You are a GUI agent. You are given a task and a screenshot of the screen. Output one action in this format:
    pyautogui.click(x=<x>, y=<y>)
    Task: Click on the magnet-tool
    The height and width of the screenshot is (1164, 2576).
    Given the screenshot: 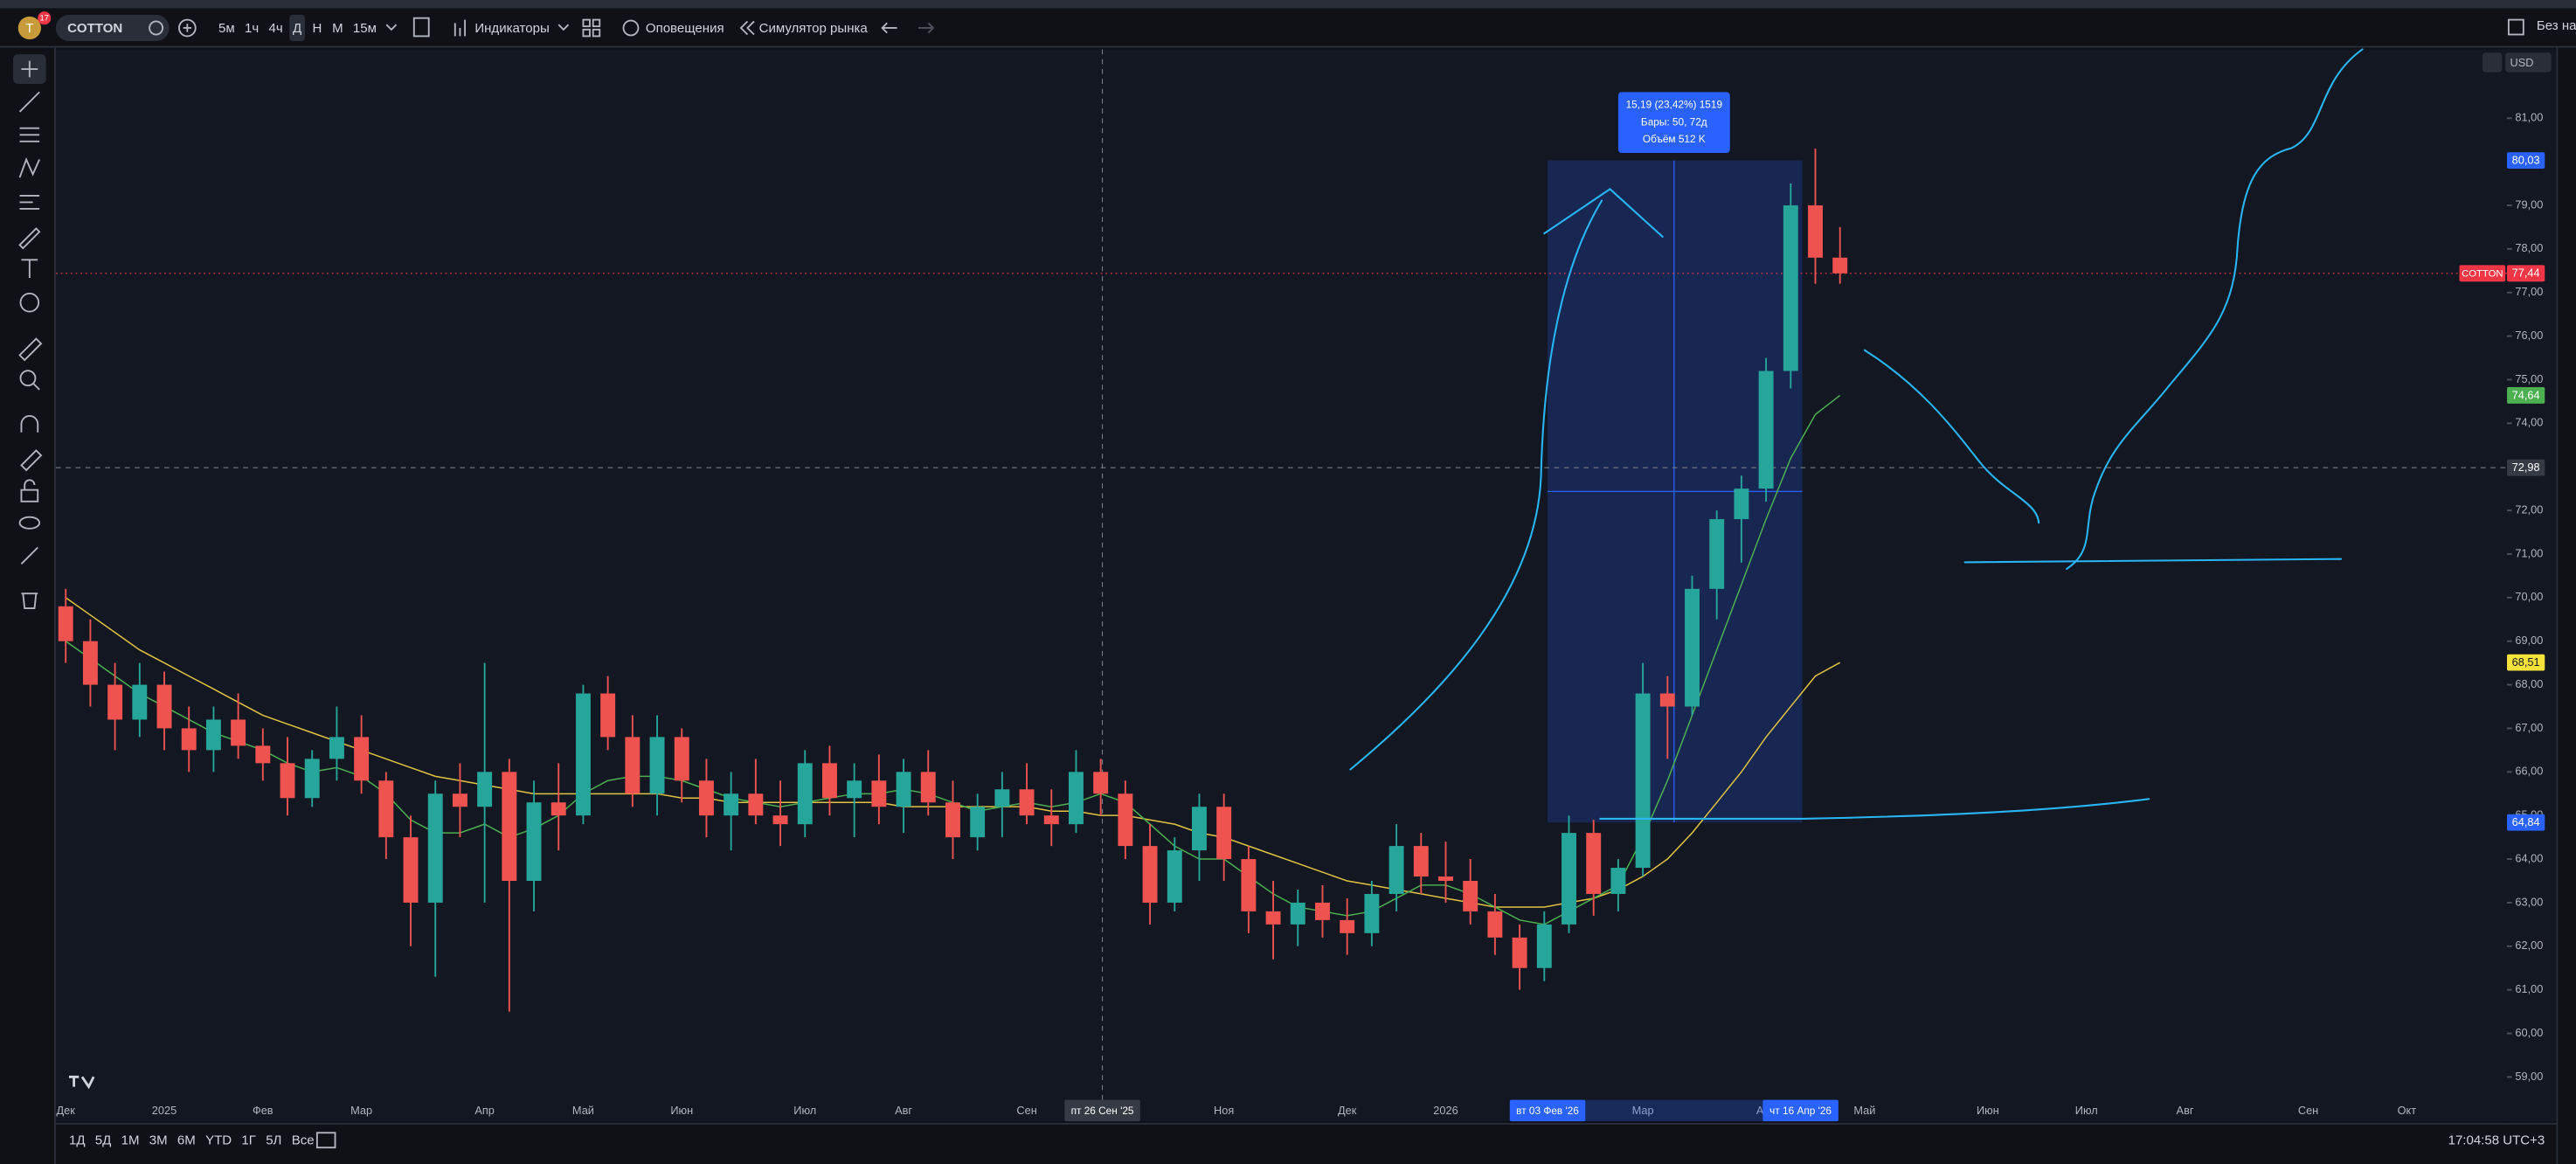 What is the action you would take?
    pyautogui.click(x=29, y=424)
    